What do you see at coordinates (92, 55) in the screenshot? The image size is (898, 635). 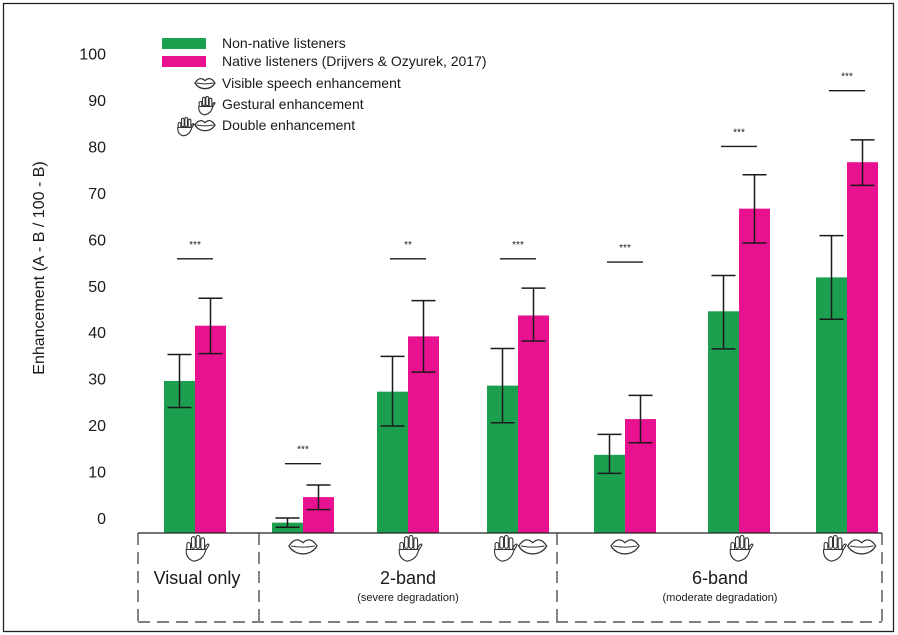 I see `y-tick-label: 100` at bounding box center [92, 55].